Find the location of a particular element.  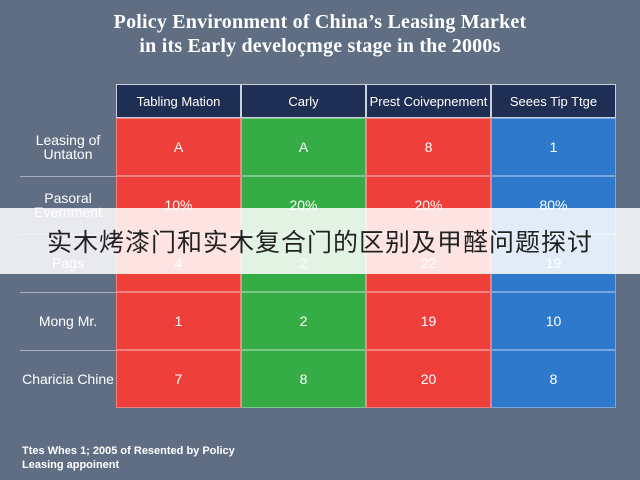

caption-banner: 实木烤漆门和实木复合门的区别及甲醛问题探讨 is located at coordinates (320, 241).